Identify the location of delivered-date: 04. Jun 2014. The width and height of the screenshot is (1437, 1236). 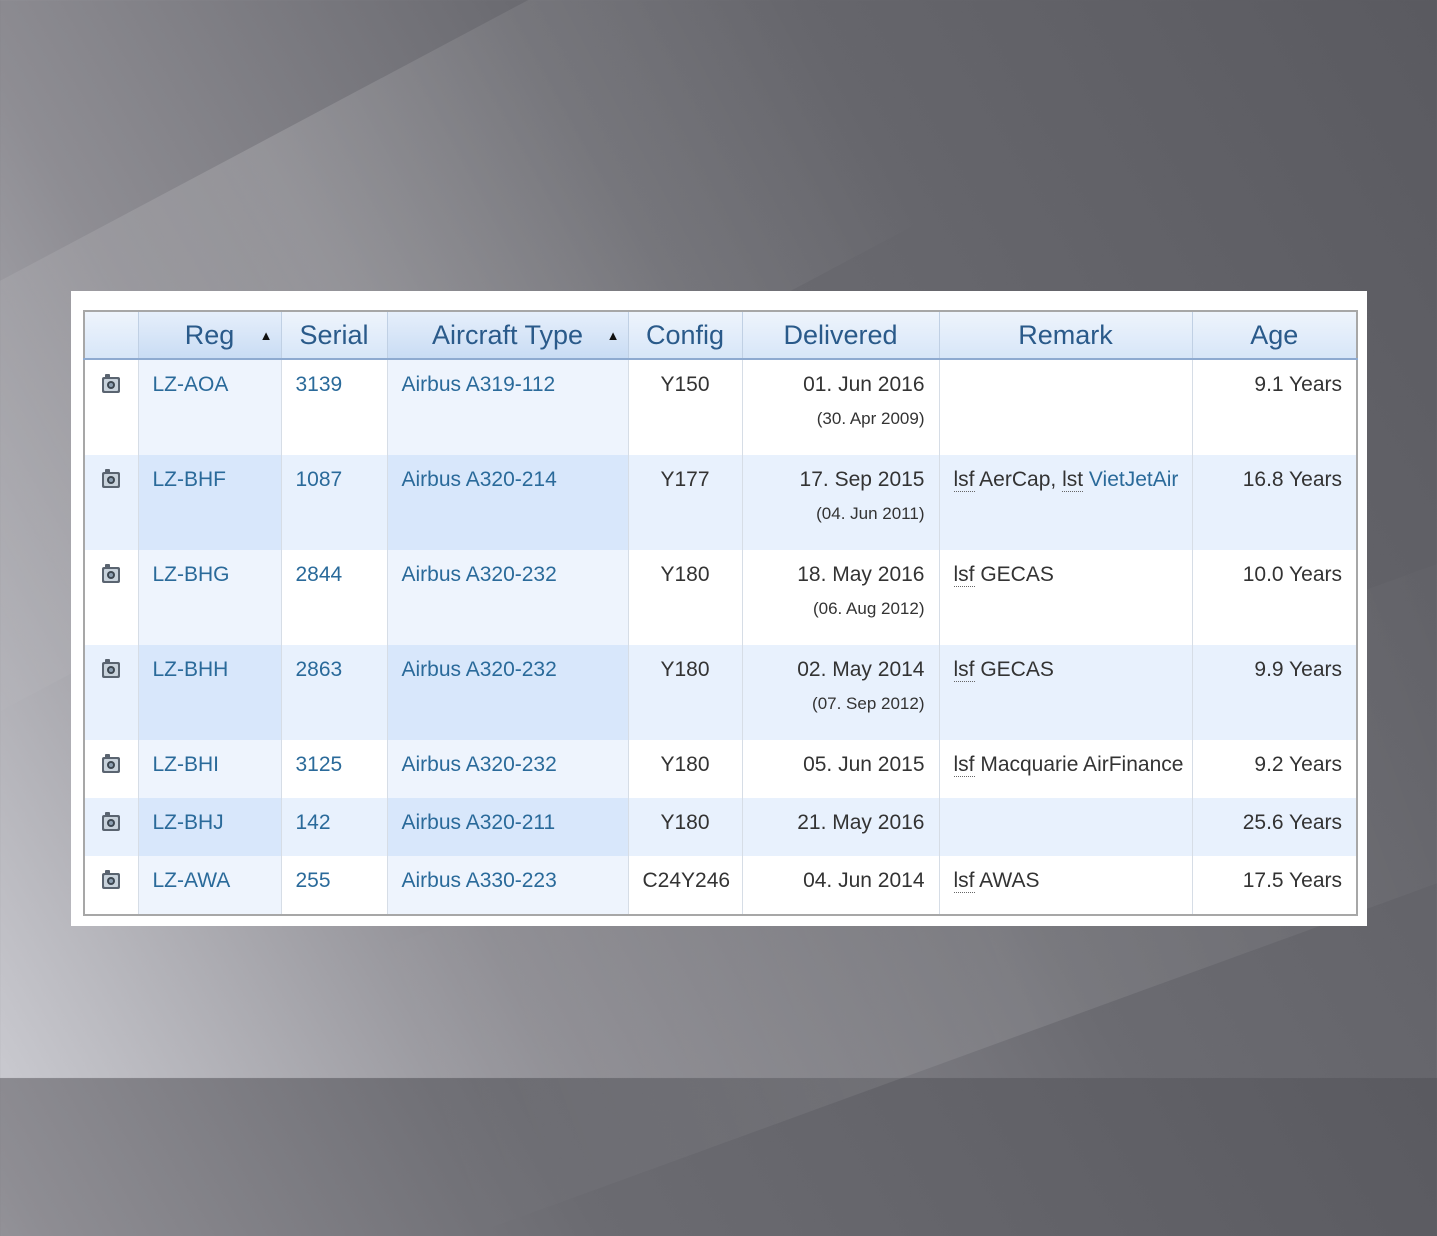
(864, 880).